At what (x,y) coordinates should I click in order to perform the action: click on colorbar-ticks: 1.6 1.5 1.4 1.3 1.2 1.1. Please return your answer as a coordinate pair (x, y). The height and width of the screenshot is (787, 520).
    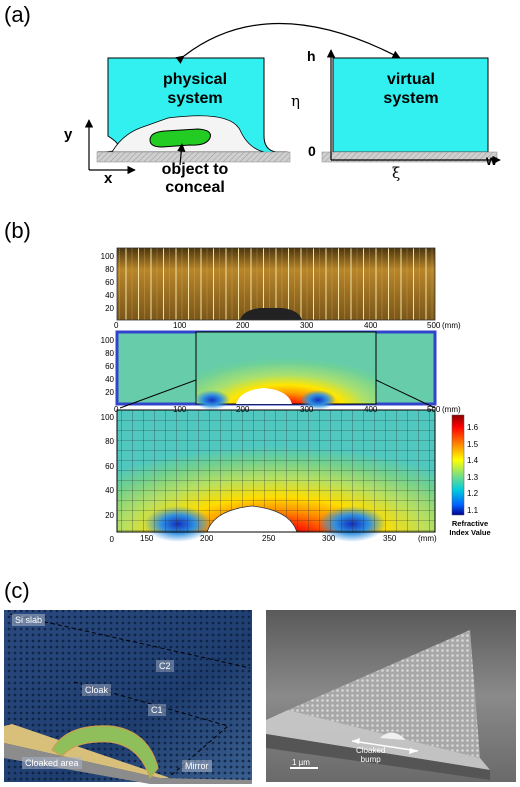
    Looking at the image, I should click on (472, 470).